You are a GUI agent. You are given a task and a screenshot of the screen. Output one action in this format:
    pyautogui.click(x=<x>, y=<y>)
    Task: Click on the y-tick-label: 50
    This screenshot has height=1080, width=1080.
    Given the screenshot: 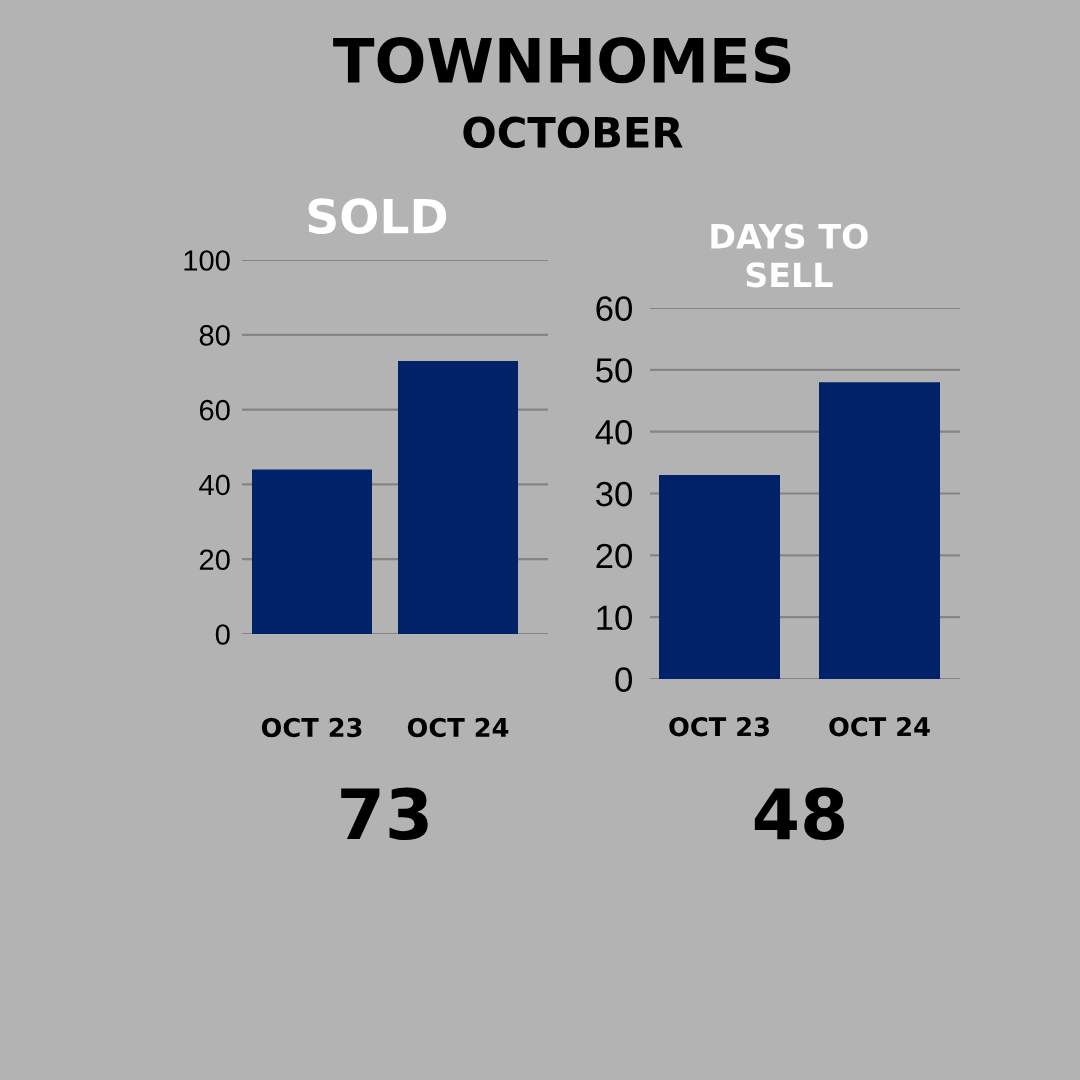 What is the action you would take?
    pyautogui.click(x=614, y=370)
    